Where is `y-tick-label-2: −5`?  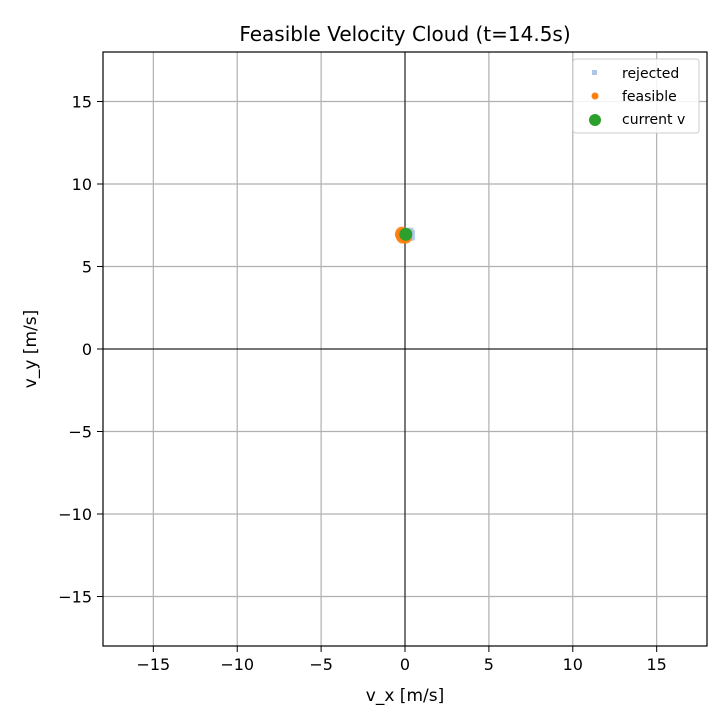
y-tick-label-2: −5 is located at coordinates (80, 432).